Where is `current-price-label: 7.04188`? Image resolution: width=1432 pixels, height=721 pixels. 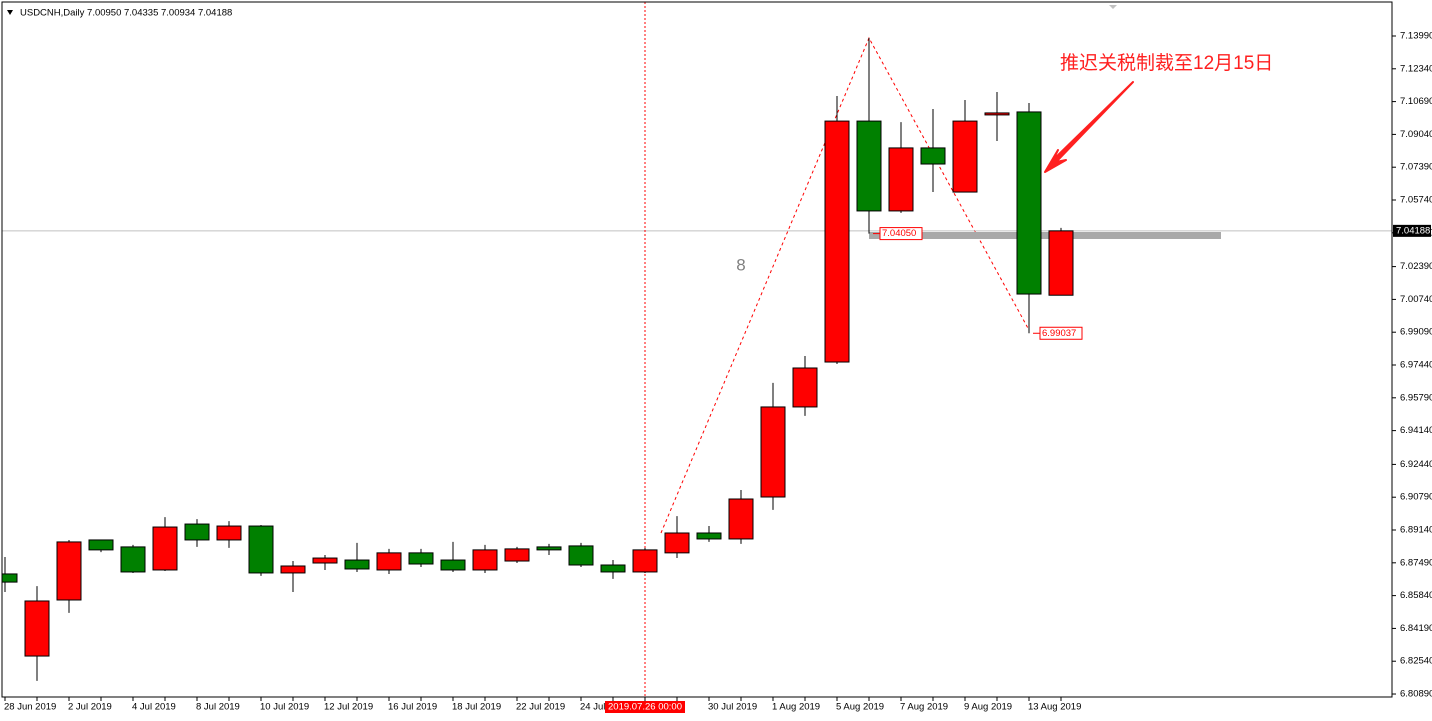 current-price-label: 7.04188 is located at coordinates (1413, 230).